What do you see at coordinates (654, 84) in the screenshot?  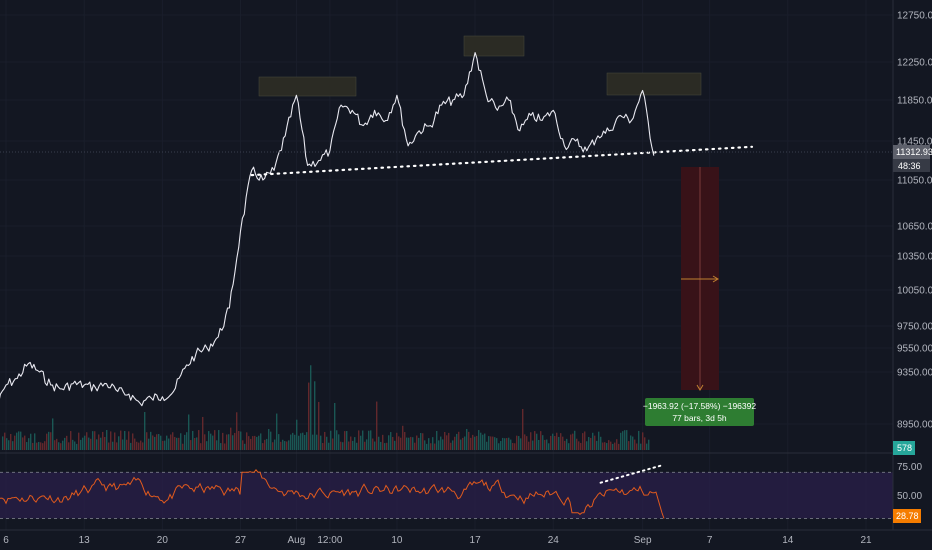 I see `right-shoulder-box` at bounding box center [654, 84].